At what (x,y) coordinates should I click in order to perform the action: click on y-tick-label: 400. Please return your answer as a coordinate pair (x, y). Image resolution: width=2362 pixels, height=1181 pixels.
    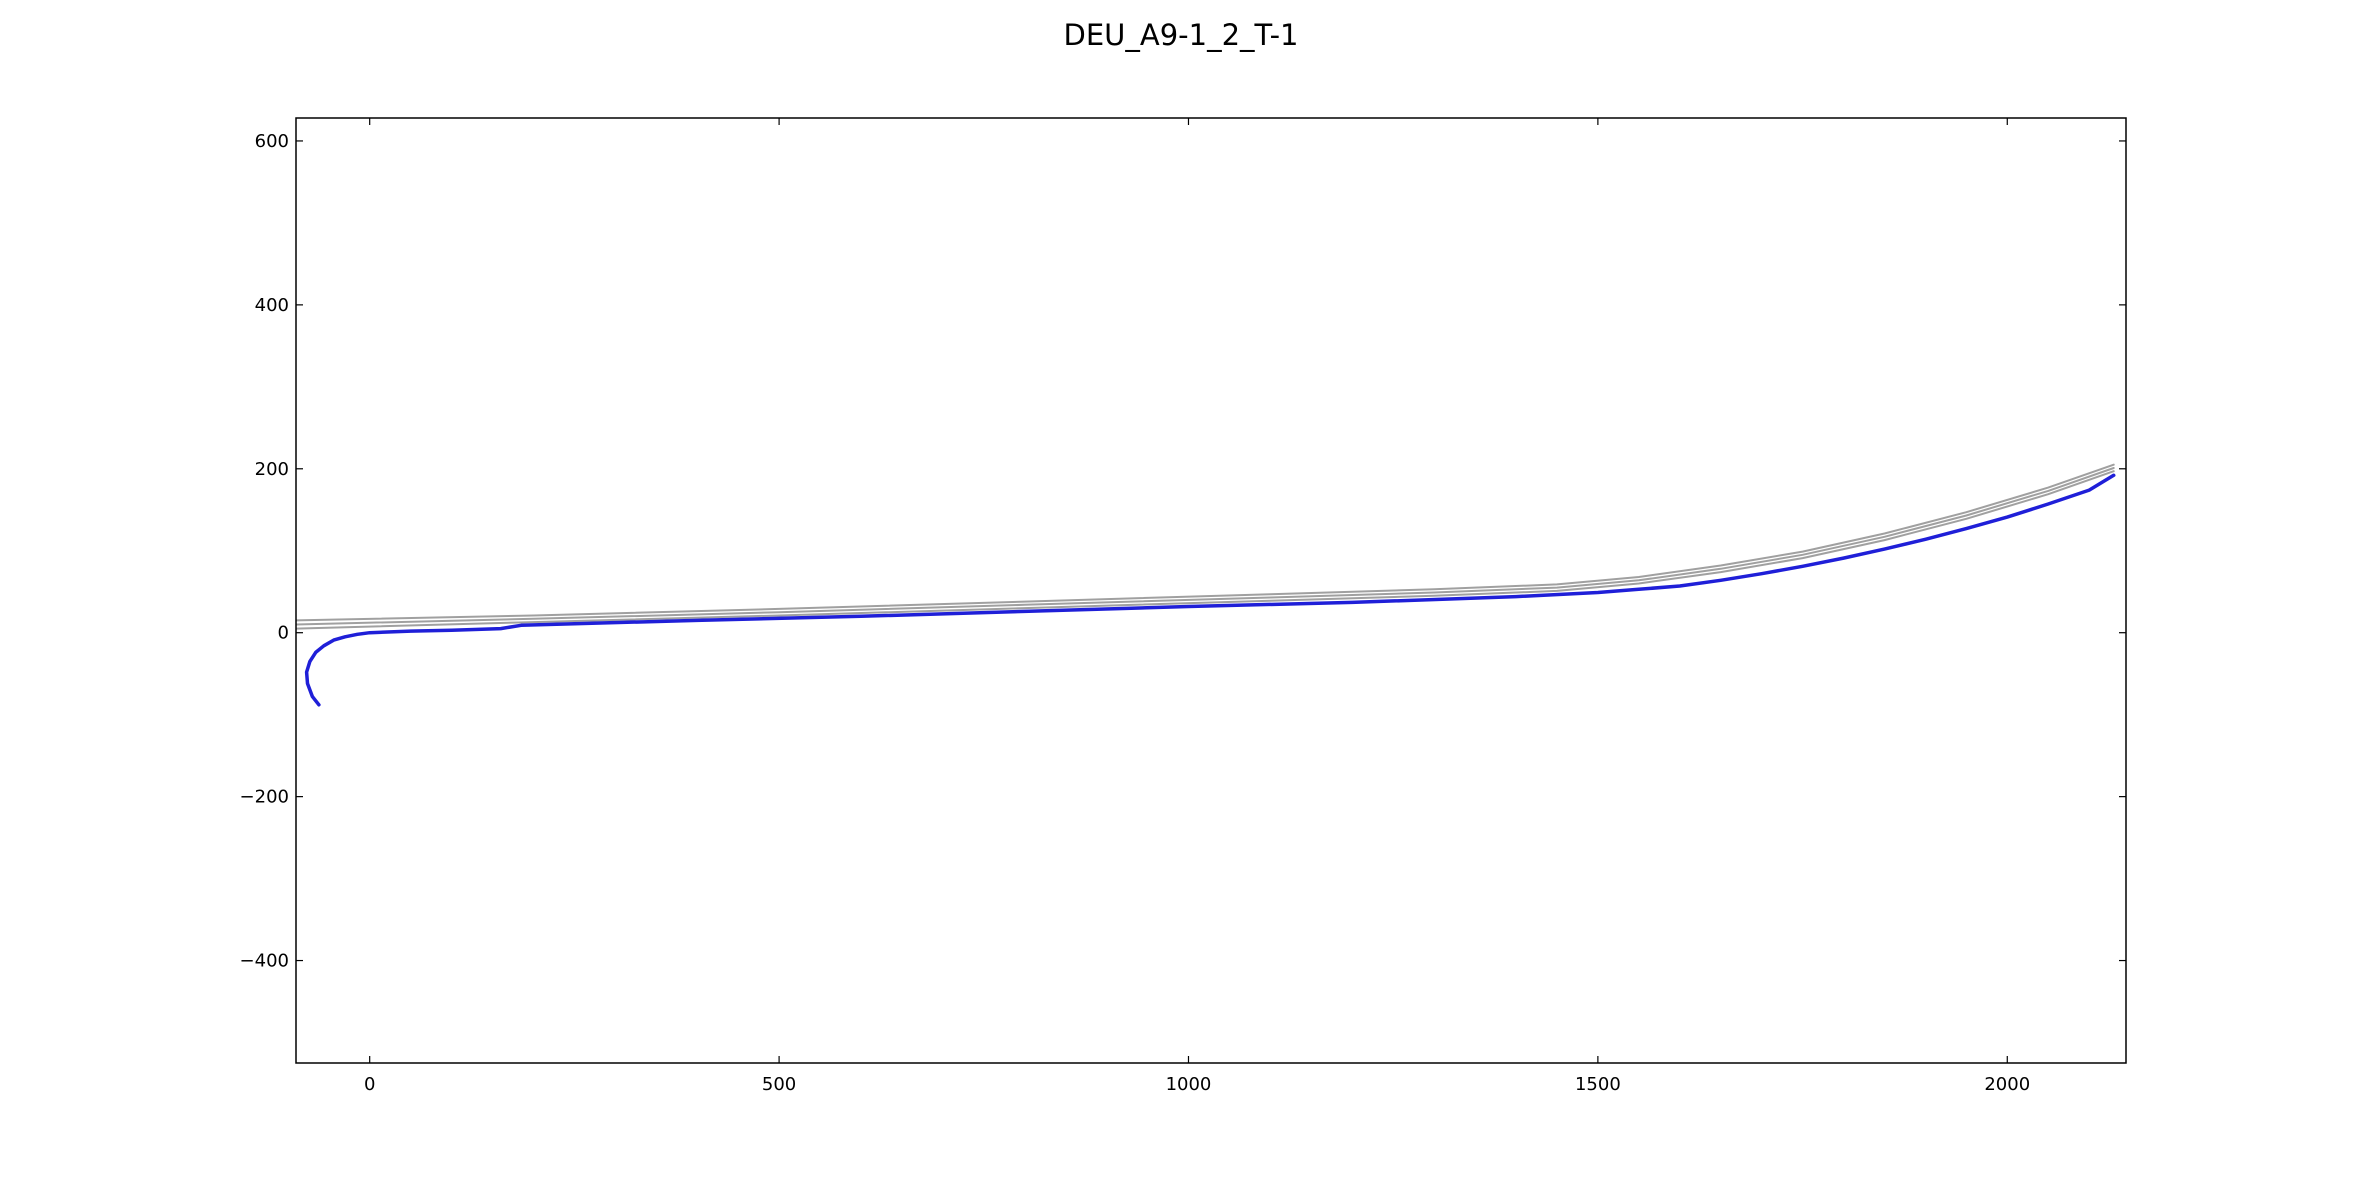
    Looking at the image, I should click on (272, 305).